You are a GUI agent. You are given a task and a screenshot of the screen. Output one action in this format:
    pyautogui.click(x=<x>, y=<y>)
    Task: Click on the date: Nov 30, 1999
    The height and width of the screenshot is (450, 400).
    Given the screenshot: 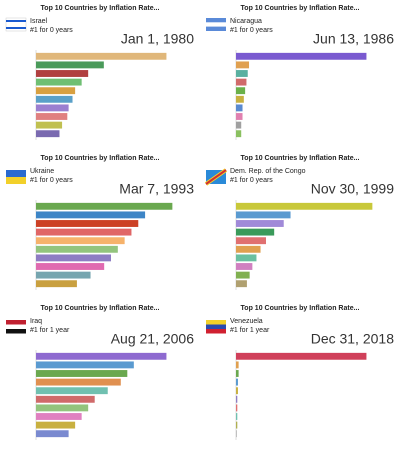 What is the action you would take?
    pyautogui.click(x=352, y=189)
    